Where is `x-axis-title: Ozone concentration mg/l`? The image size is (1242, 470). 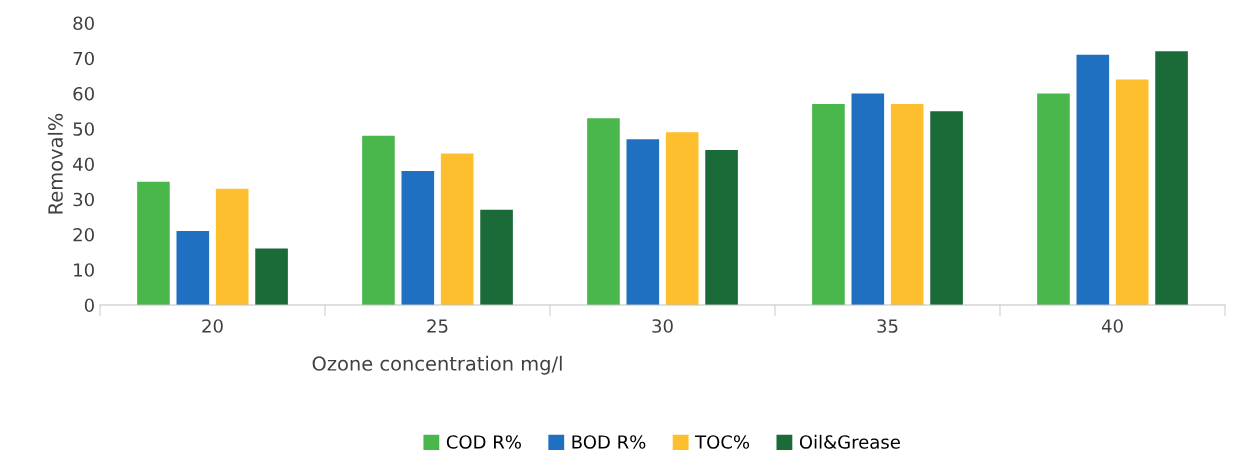
x-axis-title: Ozone concentration mg/l is located at coordinates (437, 365).